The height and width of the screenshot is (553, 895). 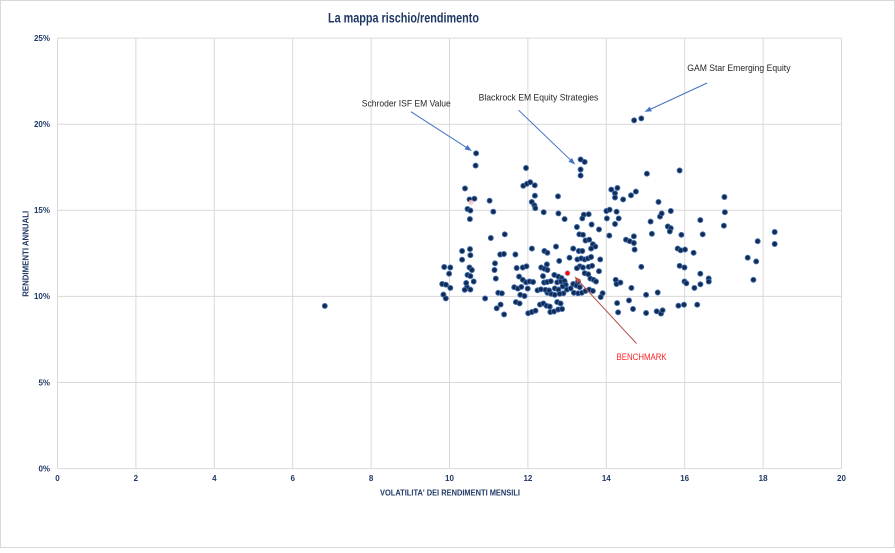 What do you see at coordinates (841, 478) in the screenshot?
I see `svg-text: 20` at bounding box center [841, 478].